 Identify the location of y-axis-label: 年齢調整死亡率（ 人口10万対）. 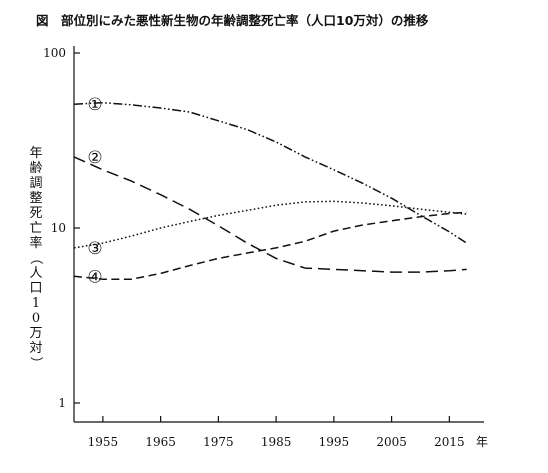
(35, 258).